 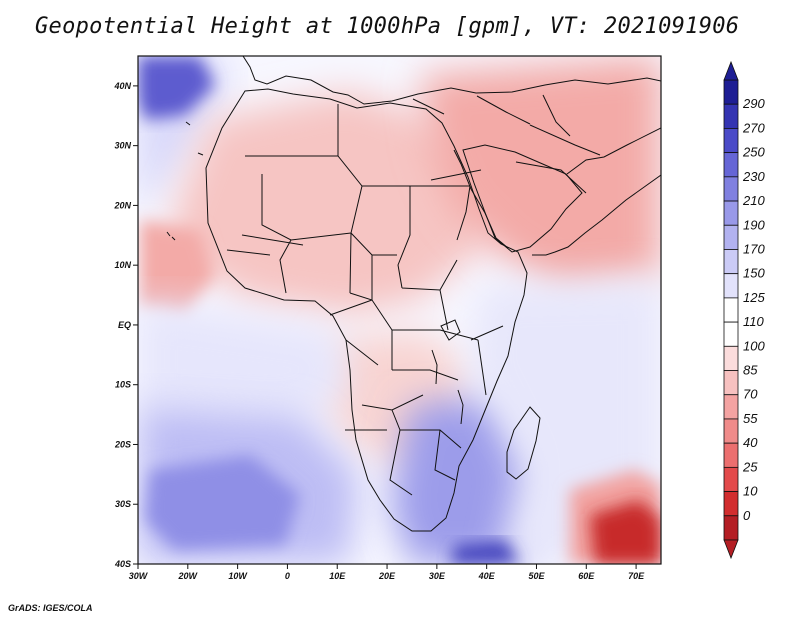 What do you see at coordinates (523, 443) in the screenshot?
I see `madagascar-outline` at bounding box center [523, 443].